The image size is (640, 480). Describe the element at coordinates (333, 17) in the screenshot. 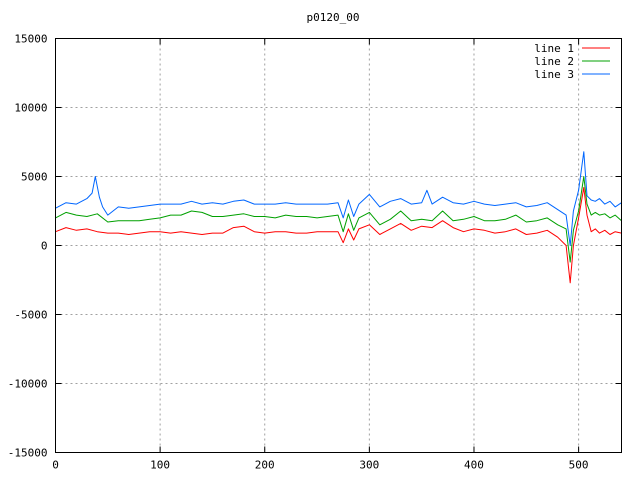

I see `chart-title: p0120_00` at that location.